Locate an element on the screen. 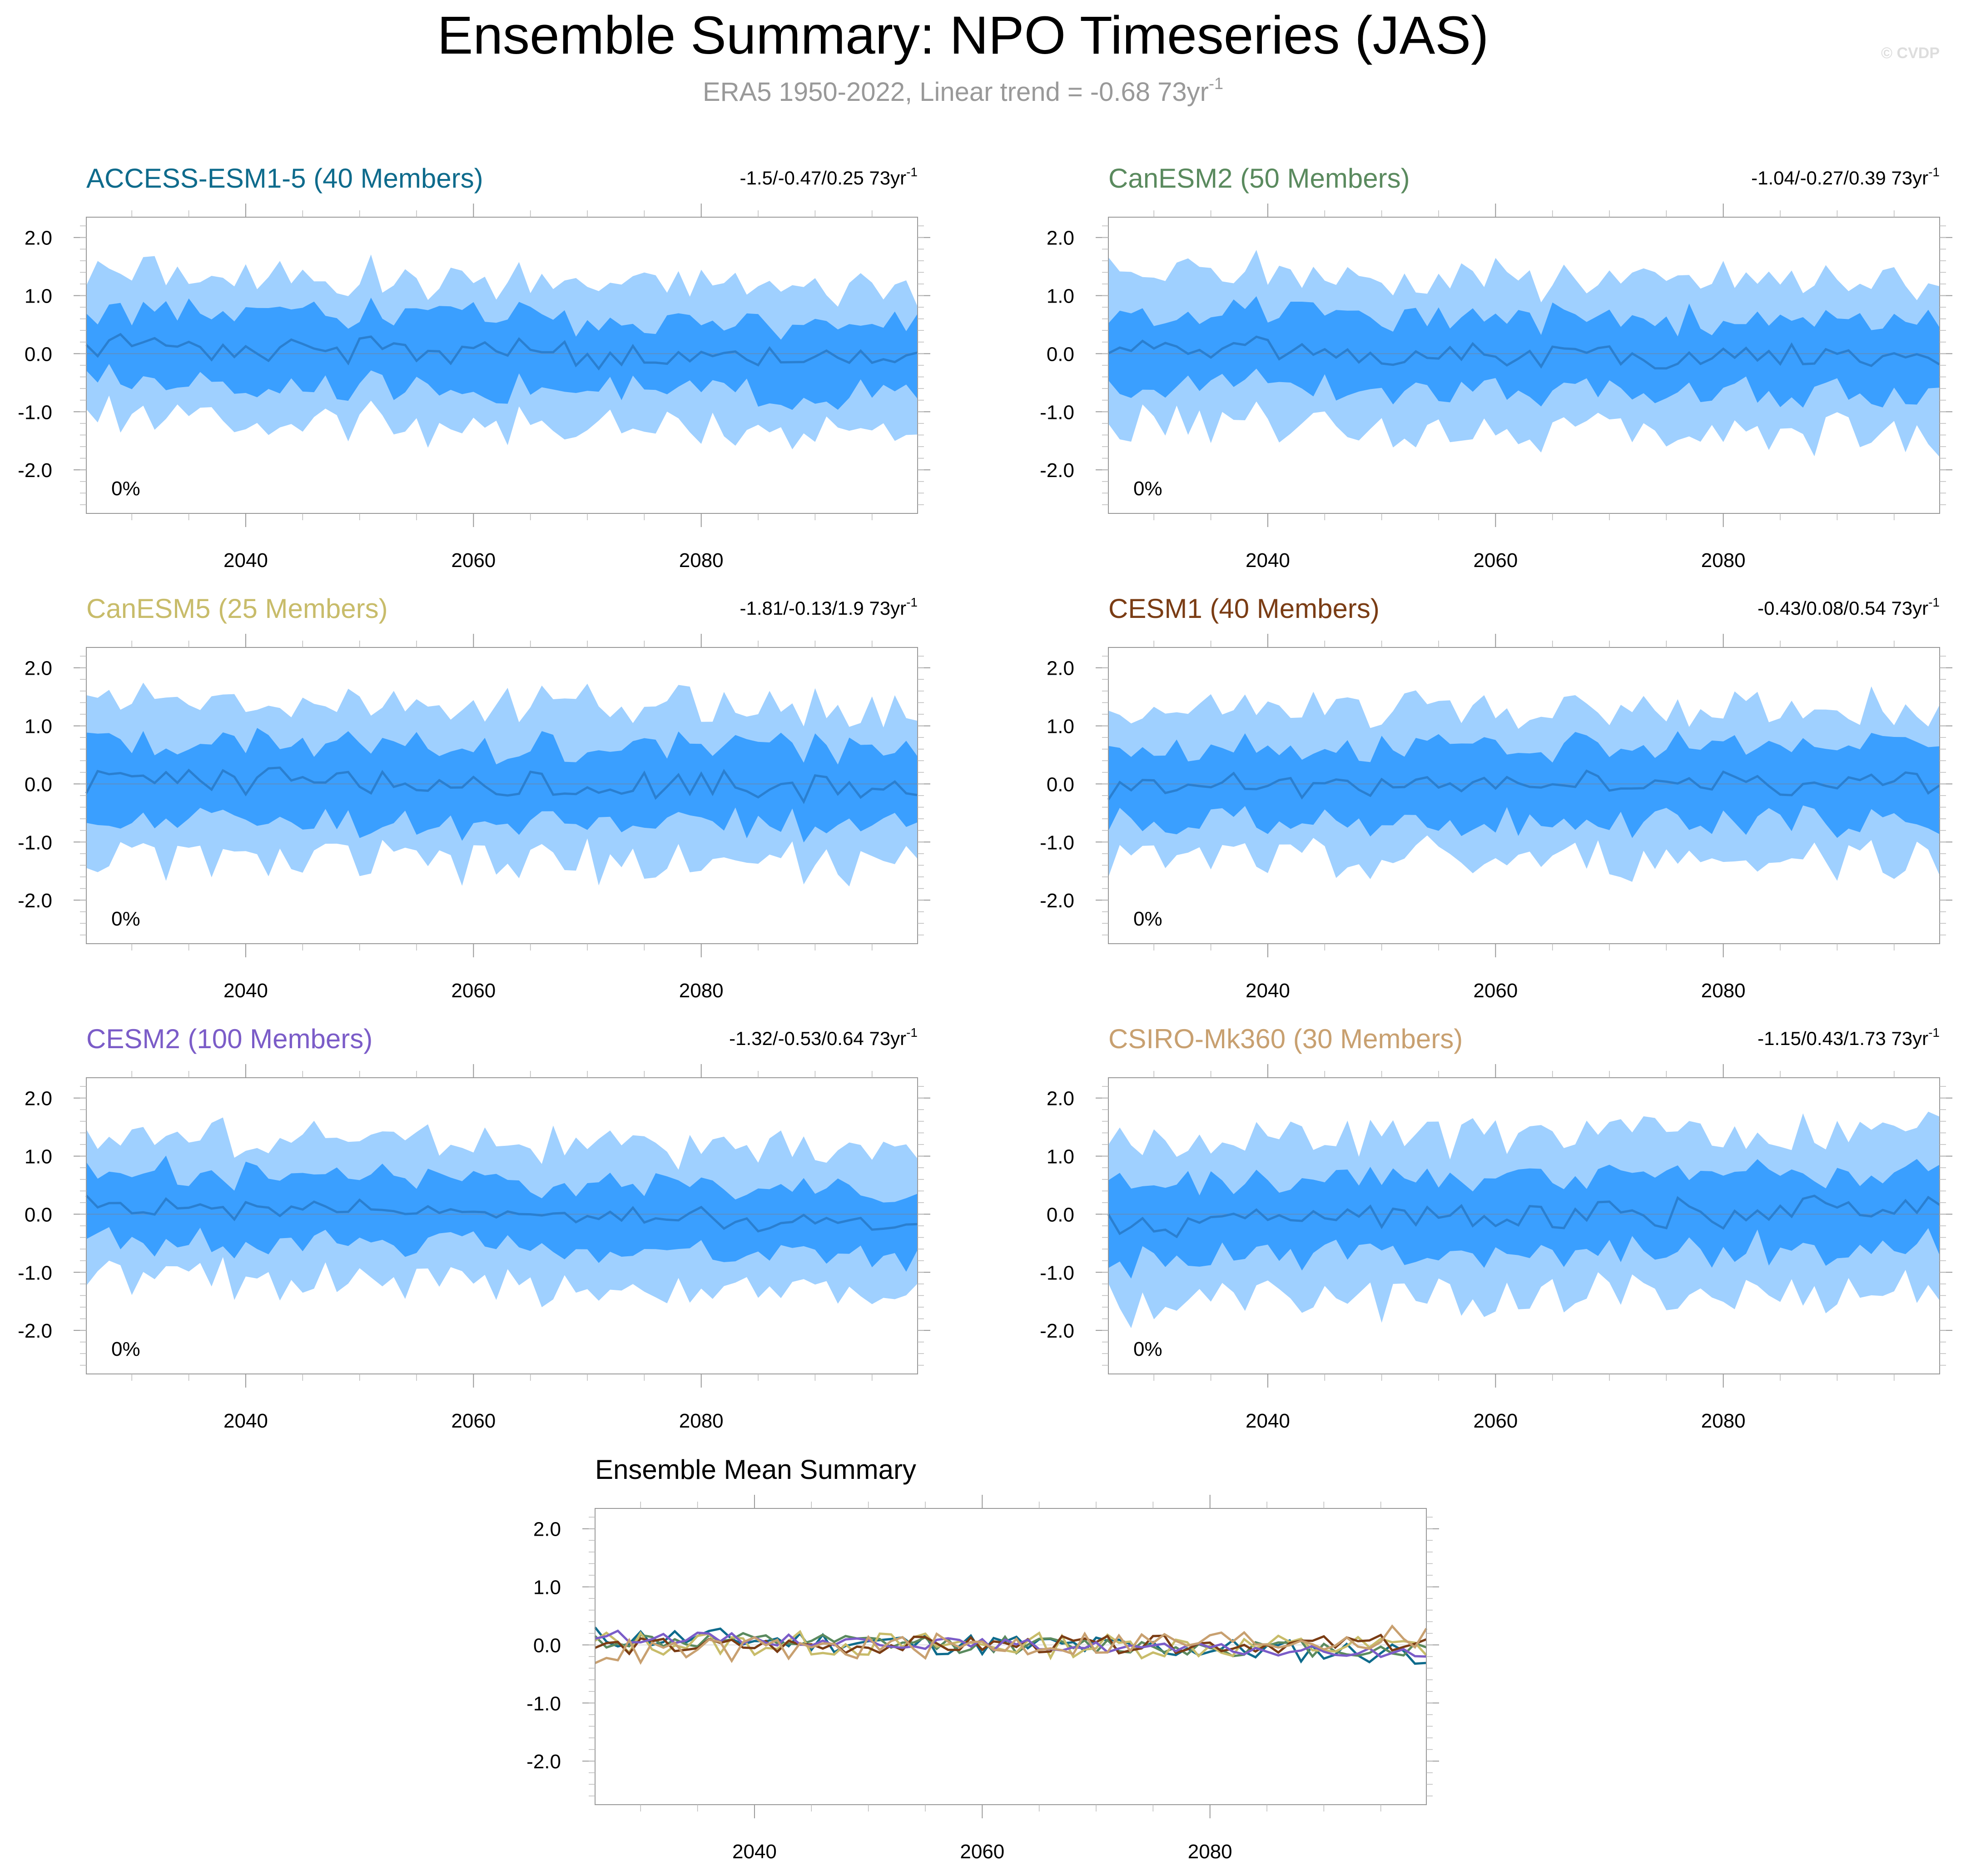 The height and width of the screenshot is (1876, 1966). plot-area is located at coordinates (1010, 1656).